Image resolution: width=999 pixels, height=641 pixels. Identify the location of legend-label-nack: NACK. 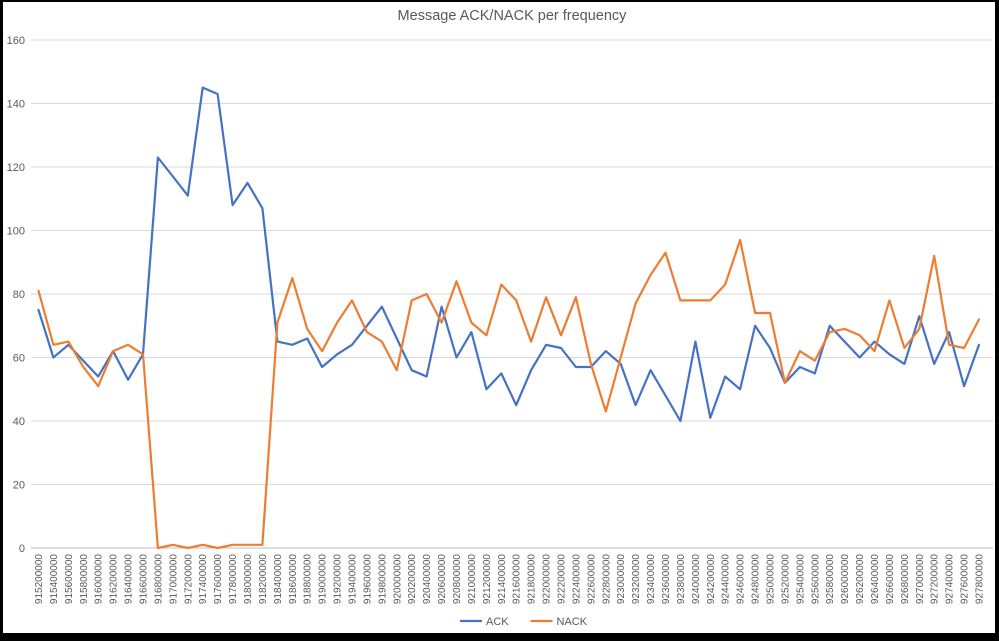
(572, 622).